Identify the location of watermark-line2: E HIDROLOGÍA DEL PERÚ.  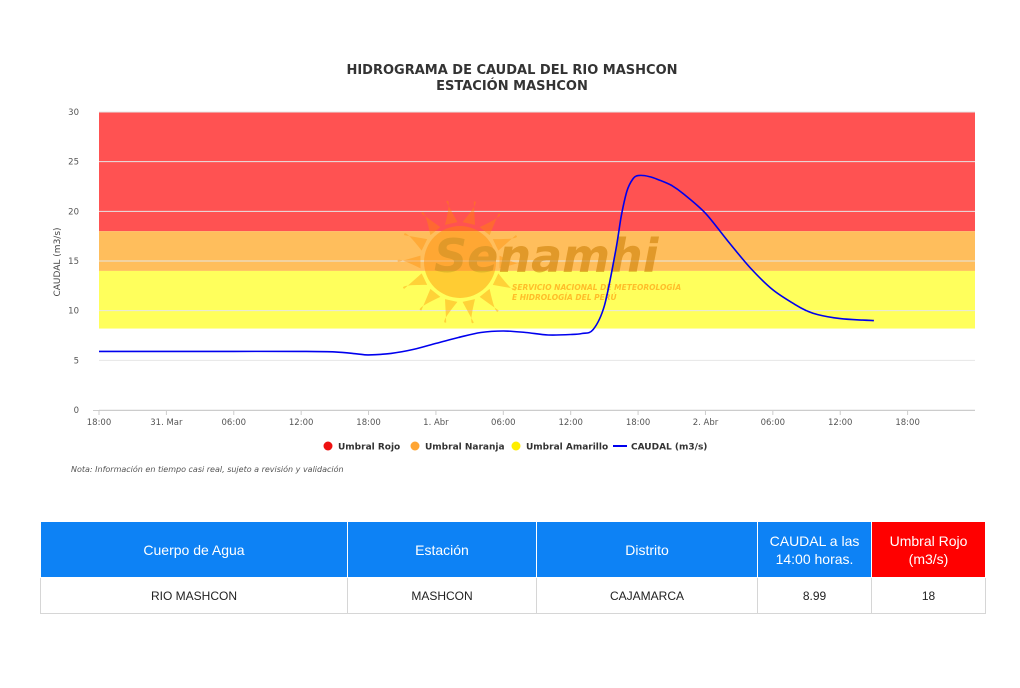
(564, 297).